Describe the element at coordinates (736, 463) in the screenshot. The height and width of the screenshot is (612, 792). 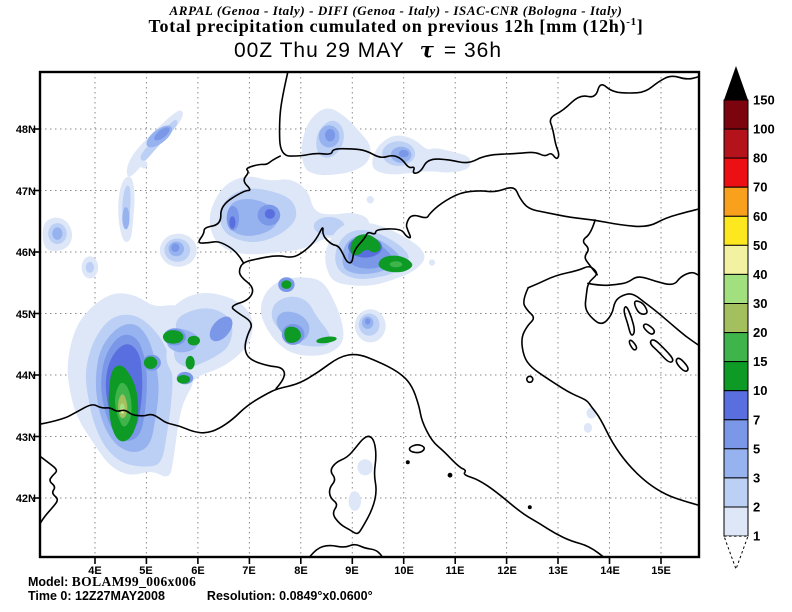
I see `colorbar-segment-c3` at that location.